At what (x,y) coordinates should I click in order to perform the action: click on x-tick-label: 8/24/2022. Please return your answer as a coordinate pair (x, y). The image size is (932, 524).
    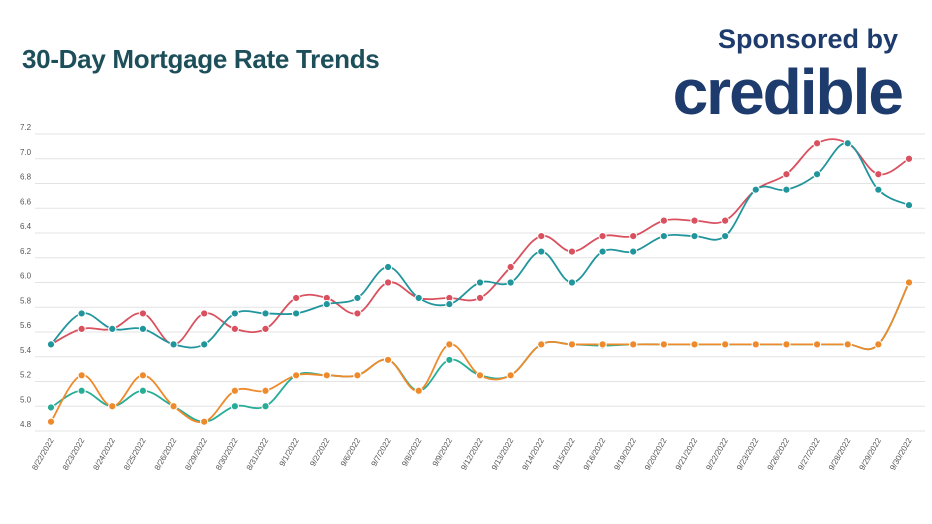
    Looking at the image, I should click on (104, 454).